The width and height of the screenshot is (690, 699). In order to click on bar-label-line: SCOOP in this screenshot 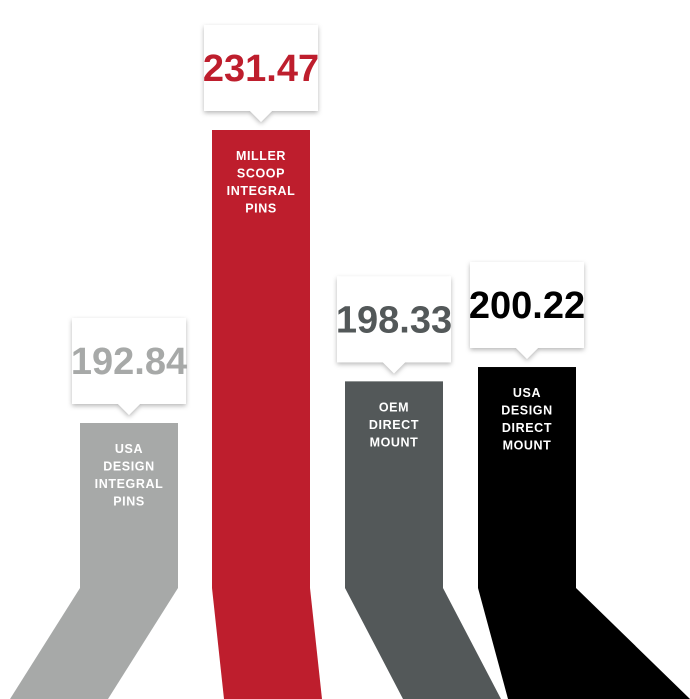, I will do `click(261, 174)`.